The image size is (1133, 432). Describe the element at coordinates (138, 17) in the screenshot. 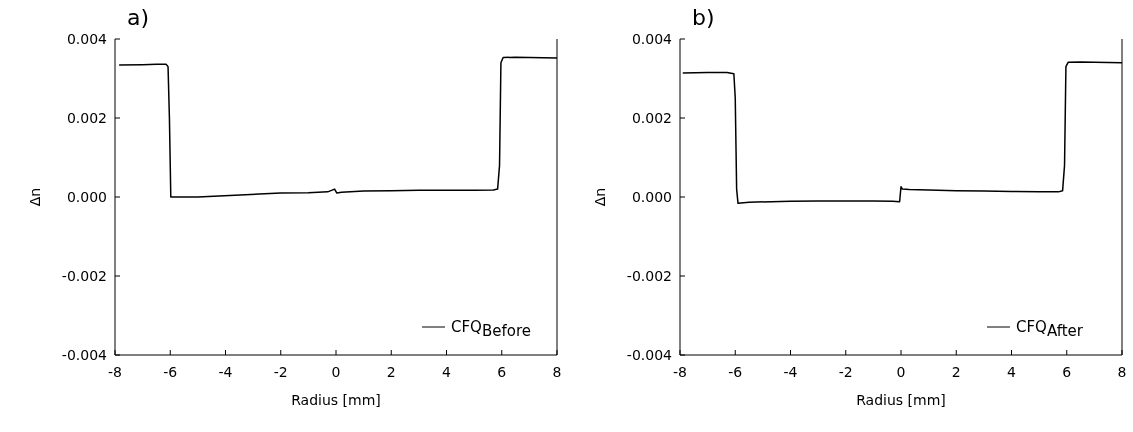

I see `chart-title: a)` at that location.